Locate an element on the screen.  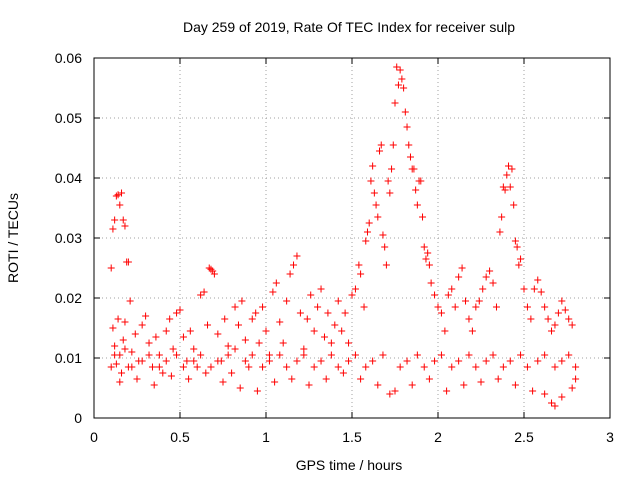
x-tick-label: 0.5 is located at coordinates (180, 437).